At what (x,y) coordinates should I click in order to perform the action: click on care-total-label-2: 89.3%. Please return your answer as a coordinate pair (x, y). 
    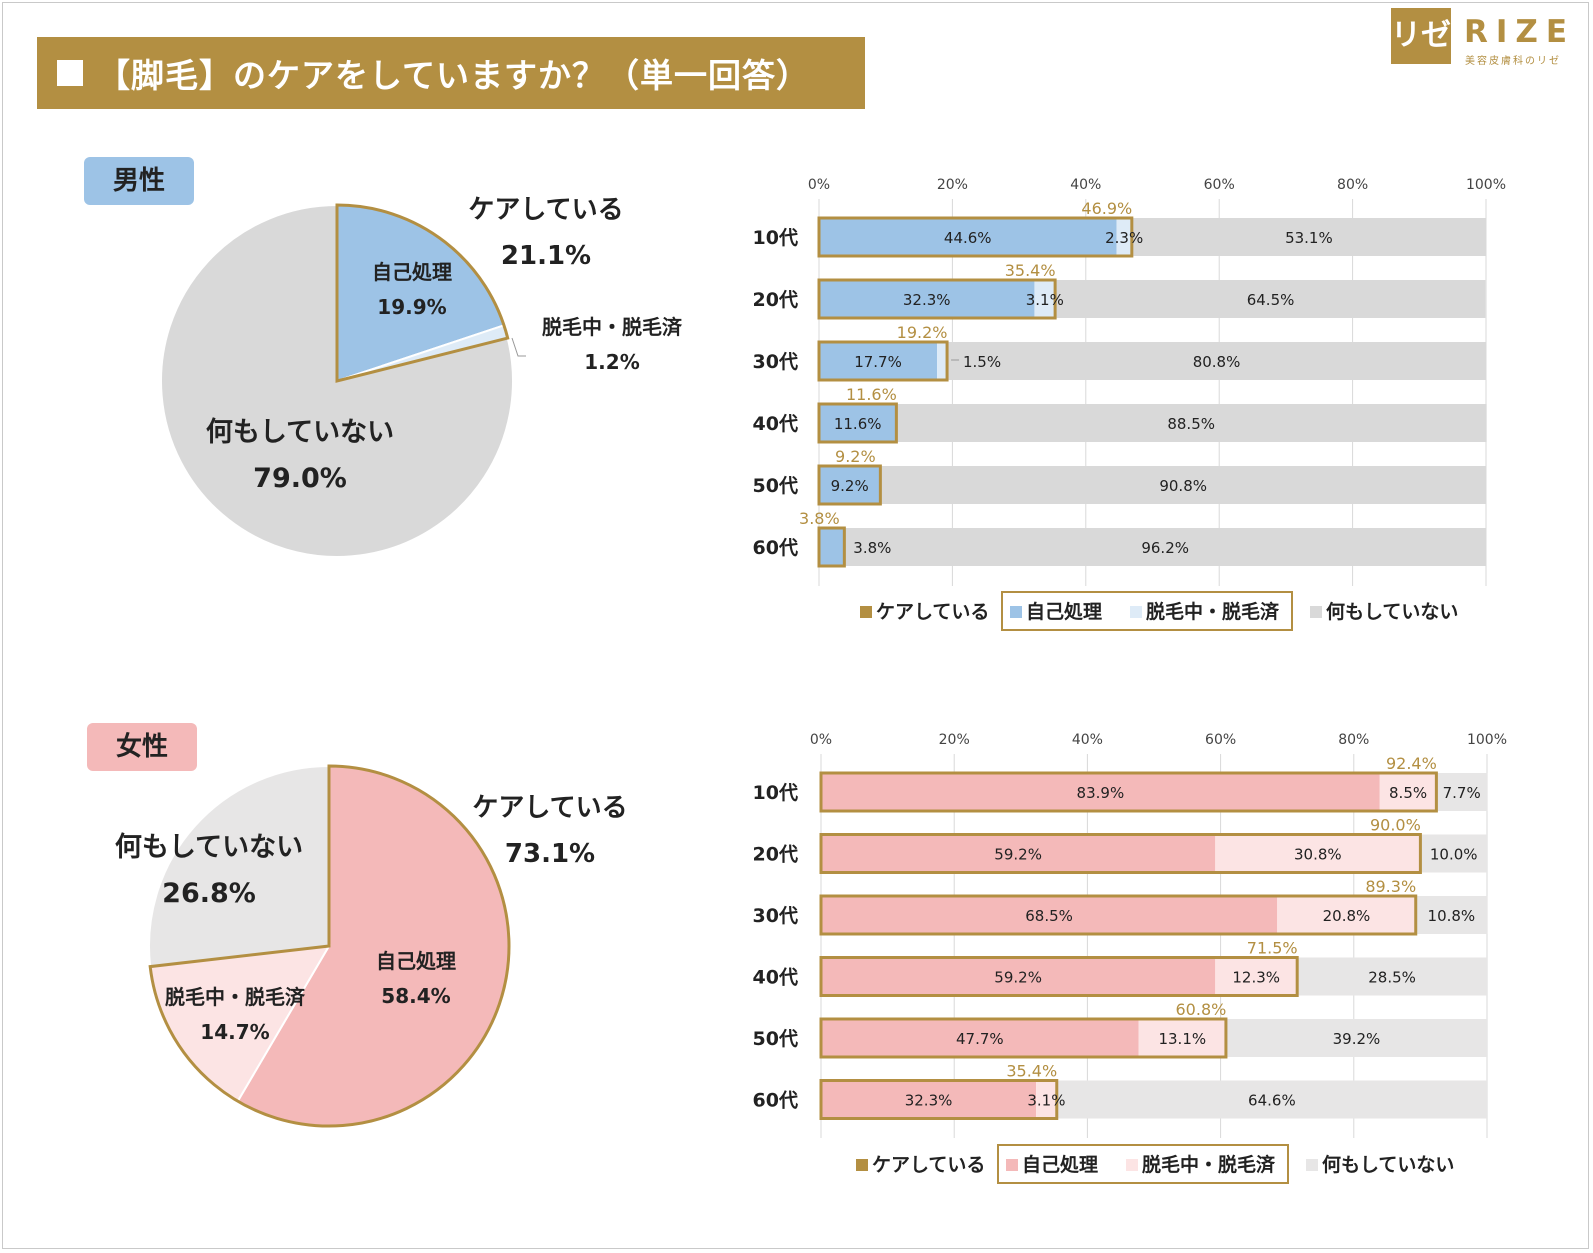
    Looking at the image, I should click on (1390, 886).